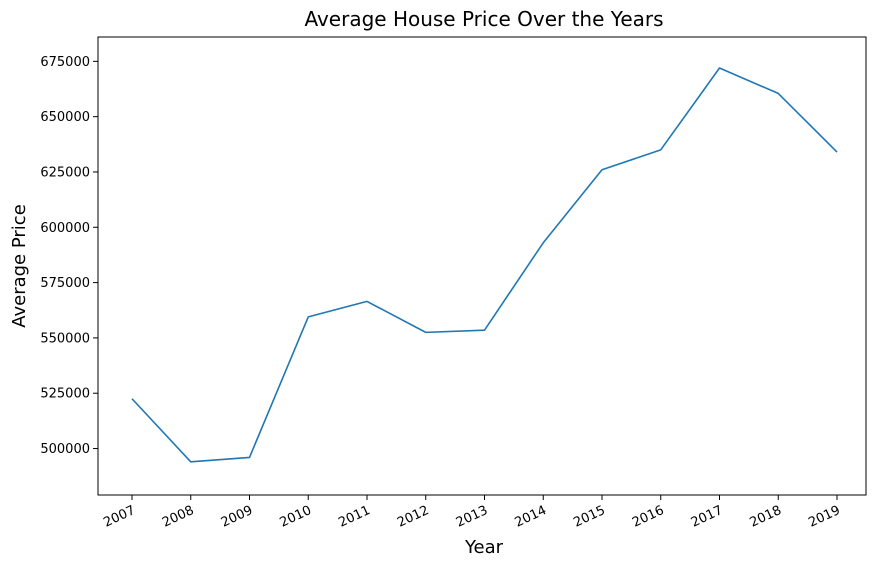 This screenshot has height=568, width=881. Describe the element at coordinates (237, 517) in the screenshot. I see `x-tick-label: 2009` at that location.